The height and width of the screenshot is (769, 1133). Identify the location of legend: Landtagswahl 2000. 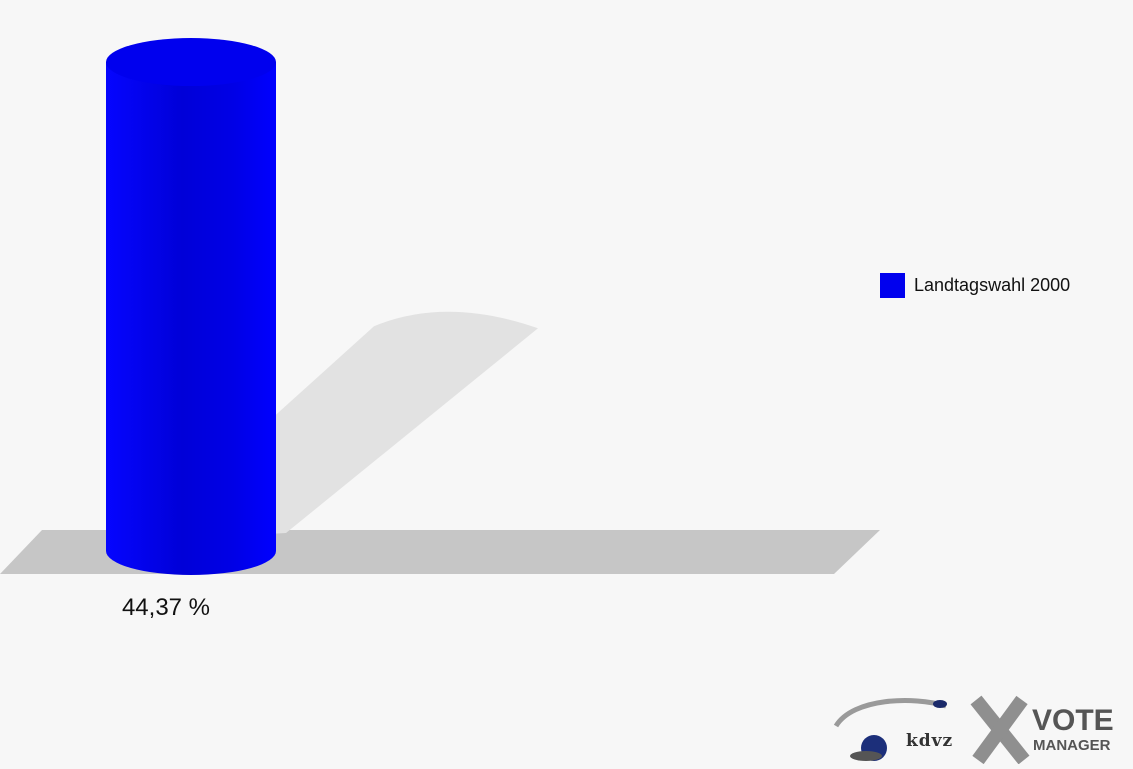
(975, 285).